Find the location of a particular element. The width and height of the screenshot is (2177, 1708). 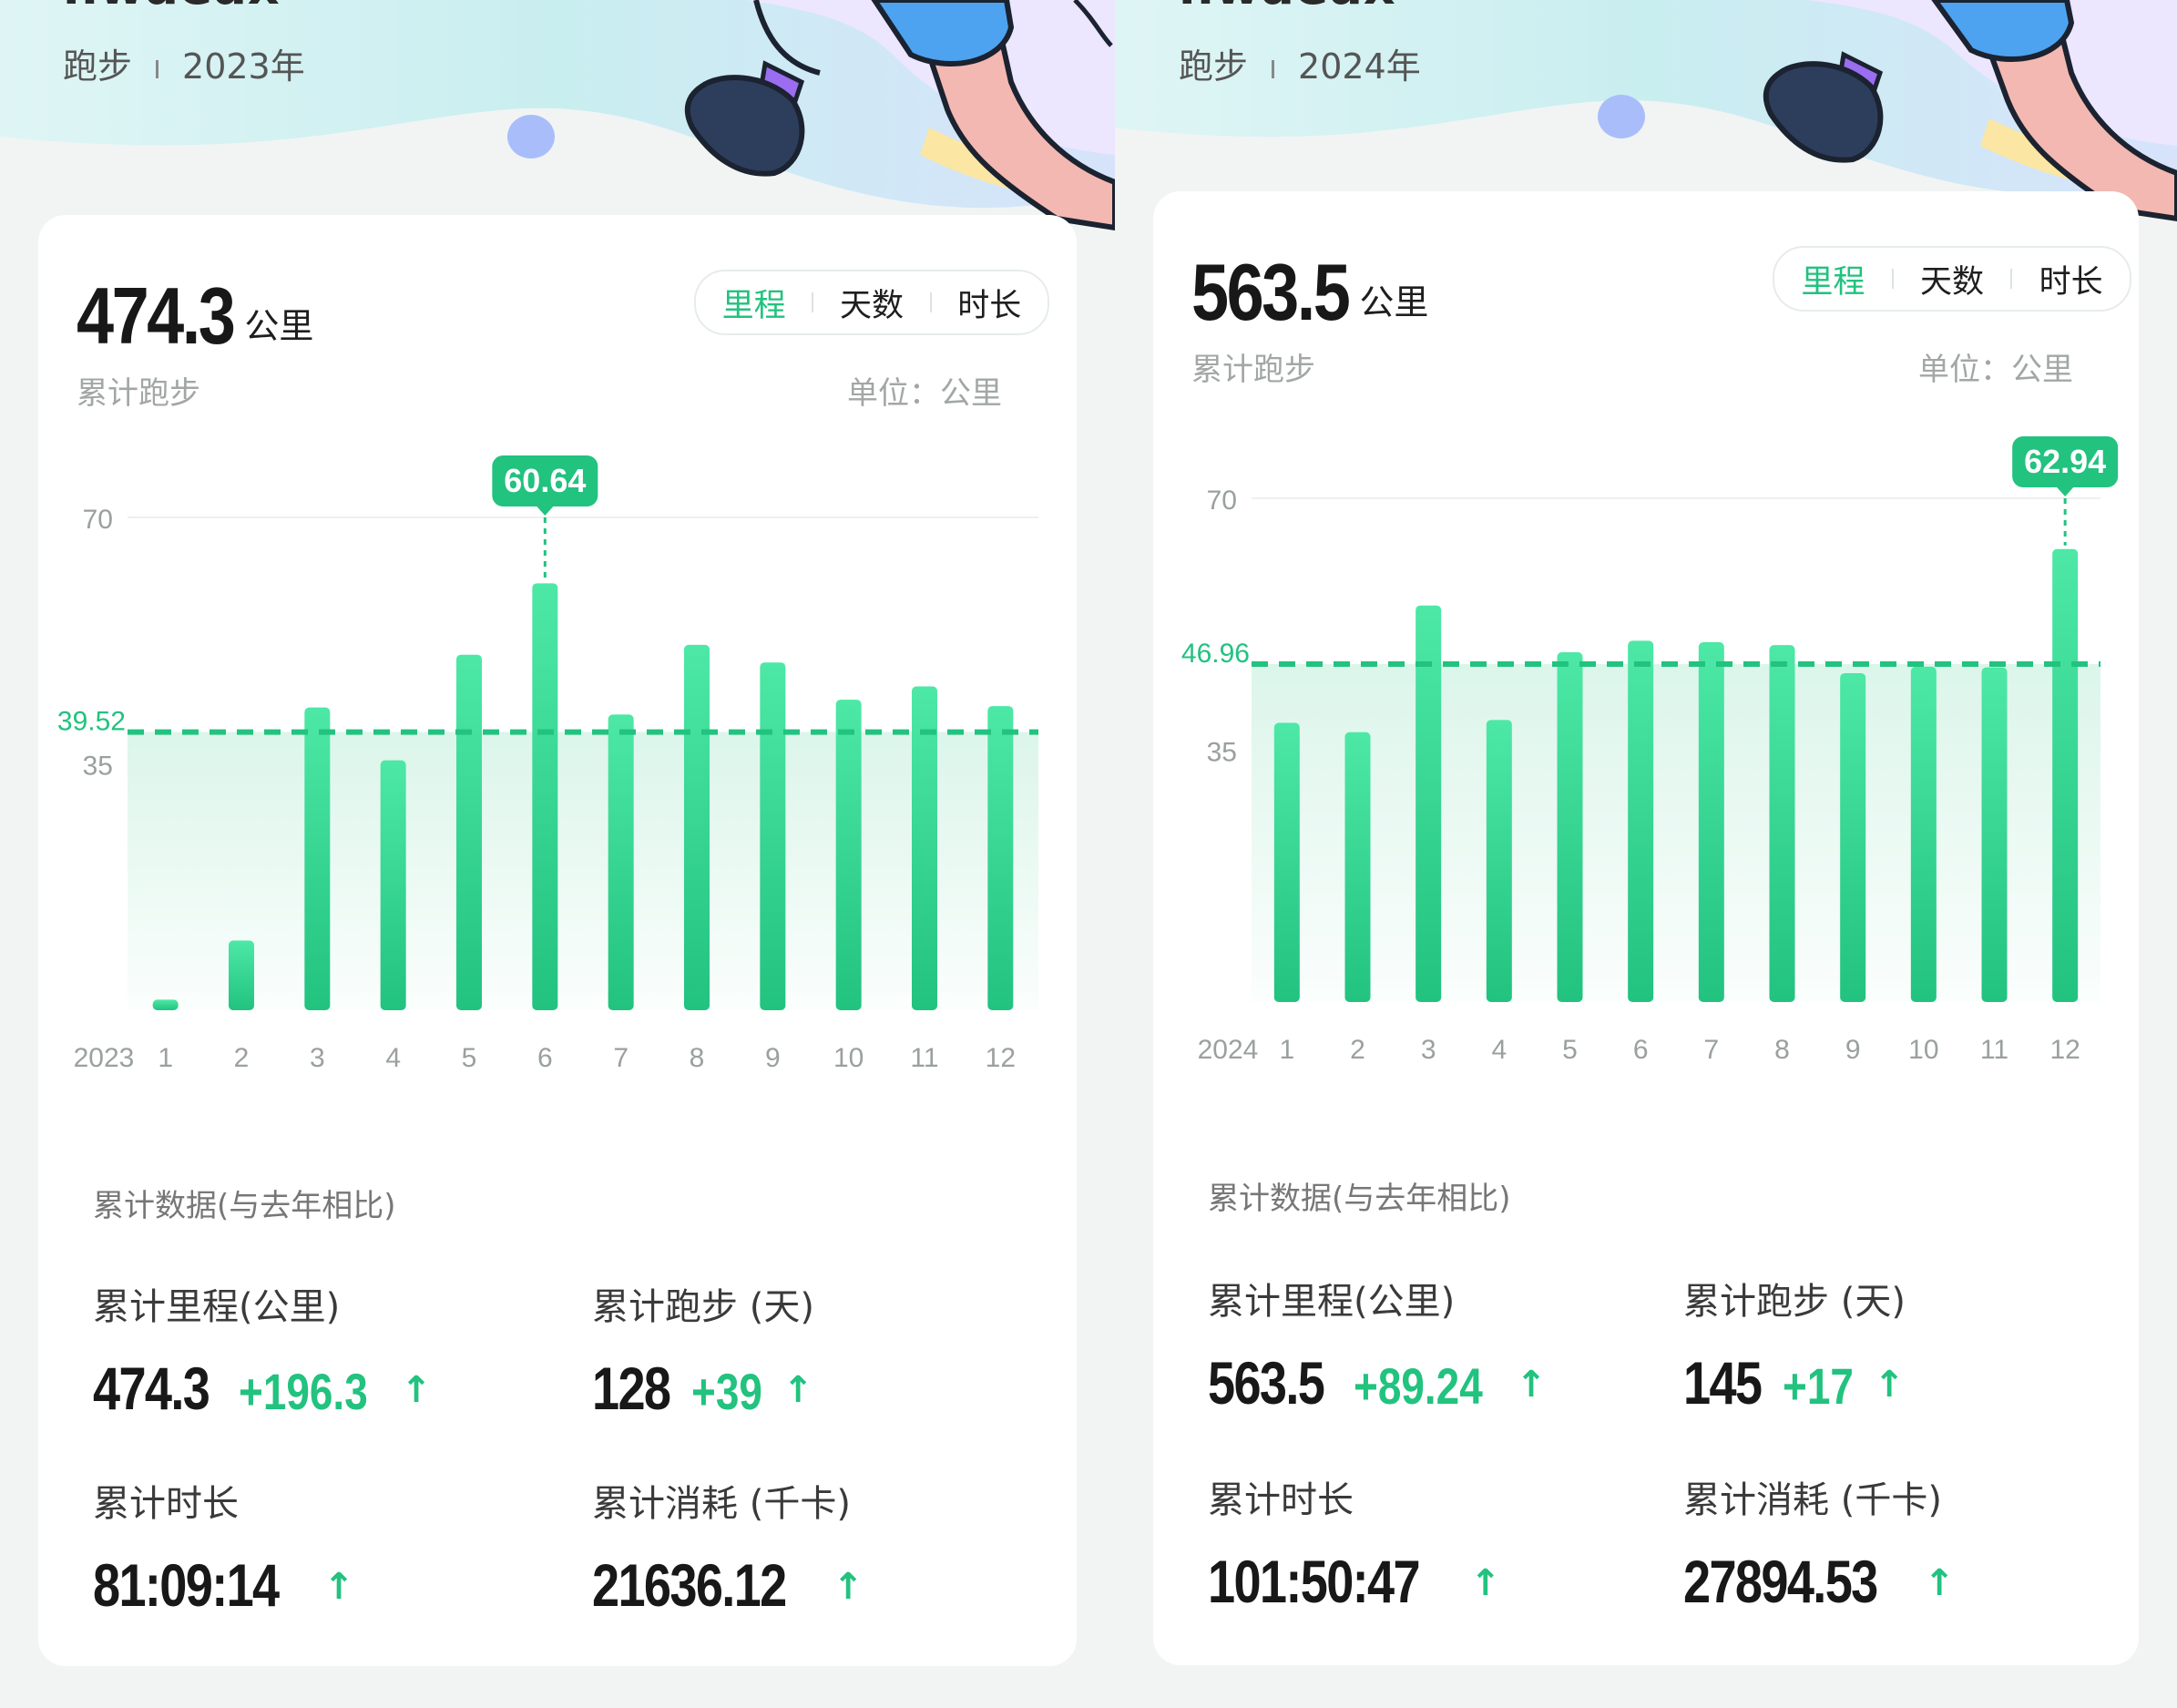

y-tick-label: 35 is located at coordinates (1222, 753).